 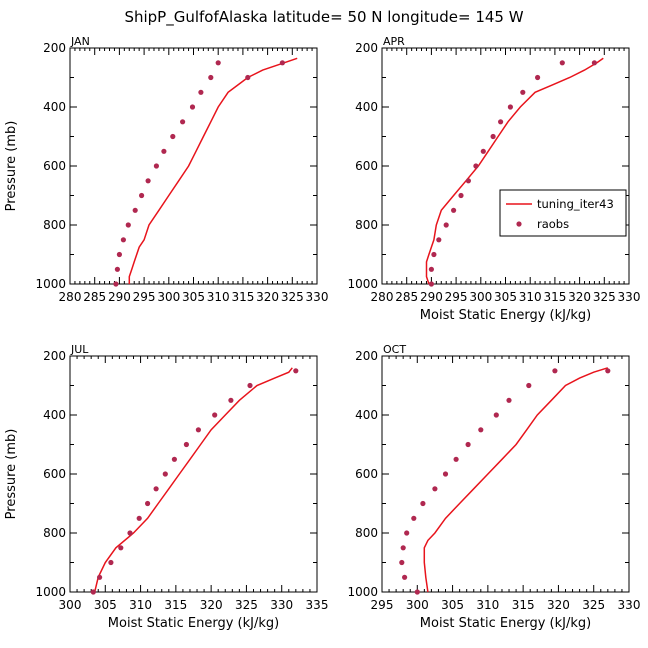 I want to click on x-tick-label-jul: 300, so click(x=70, y=605).